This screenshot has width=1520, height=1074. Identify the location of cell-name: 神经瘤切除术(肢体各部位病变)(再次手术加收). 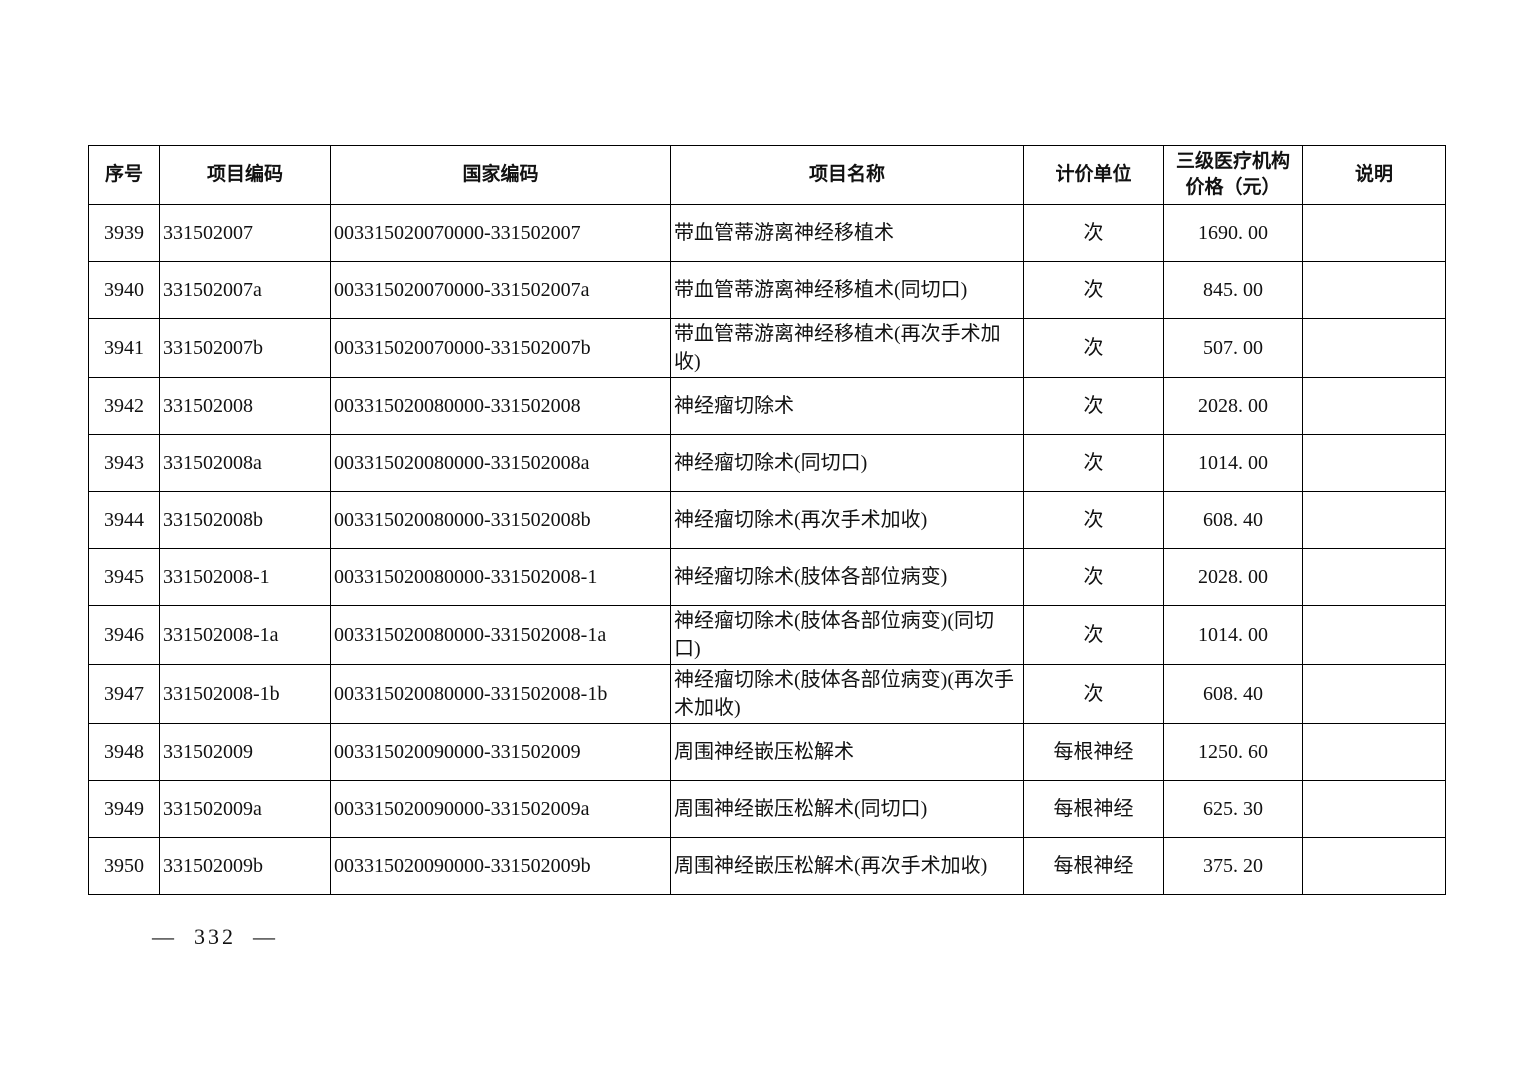
(847, 694).